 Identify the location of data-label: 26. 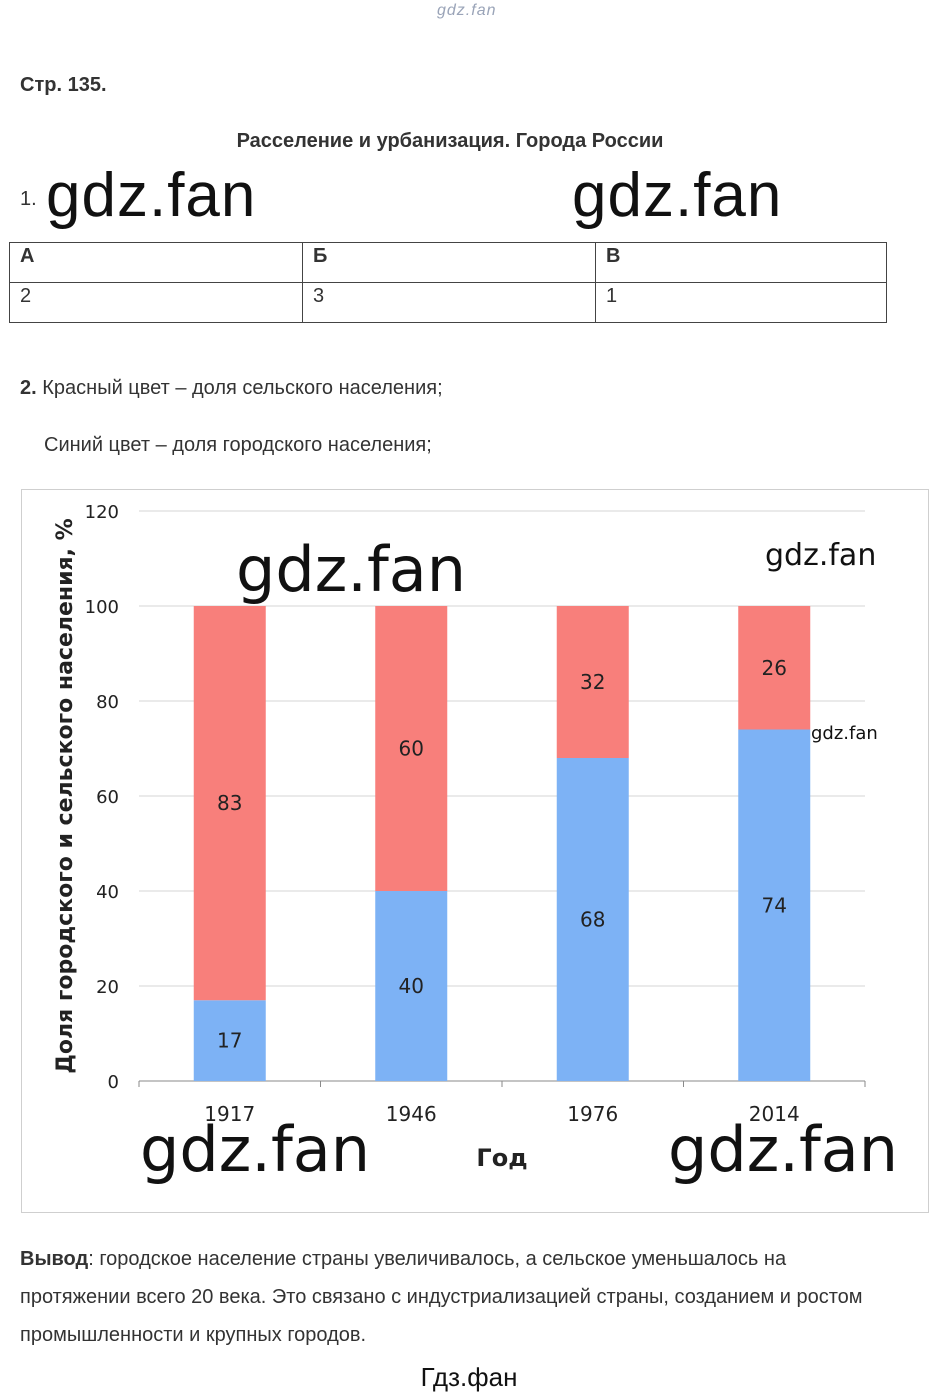
(774, 668).